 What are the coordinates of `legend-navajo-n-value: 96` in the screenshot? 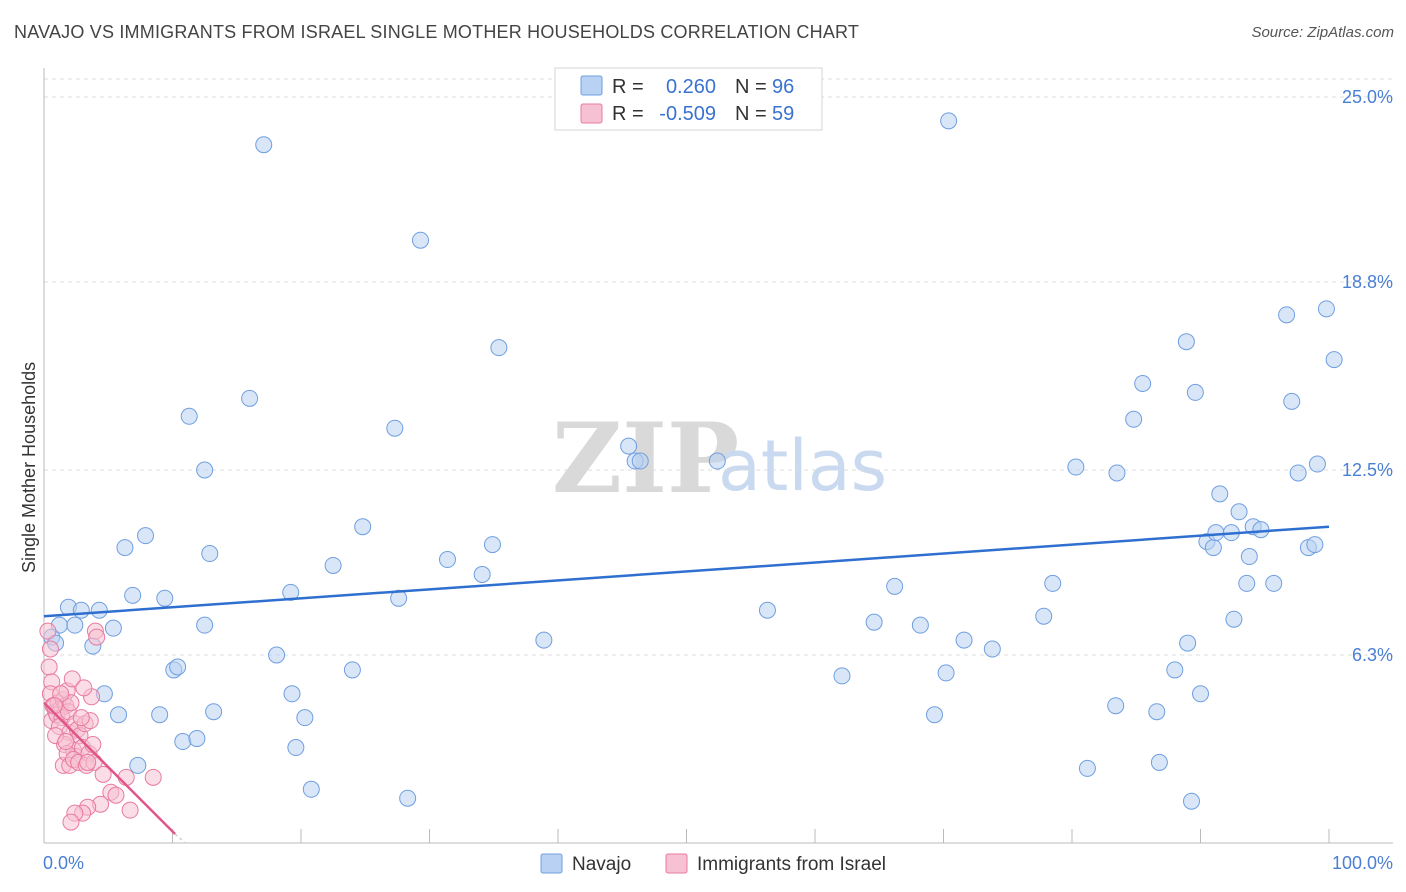 It's located at (783, 87).